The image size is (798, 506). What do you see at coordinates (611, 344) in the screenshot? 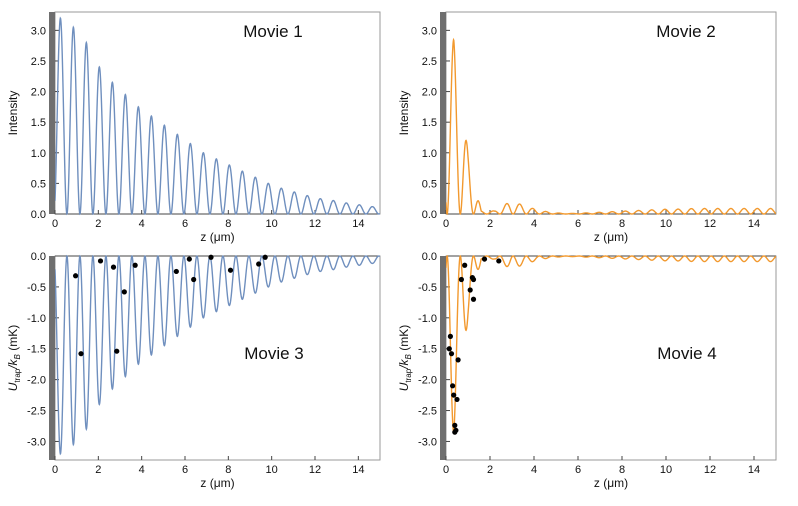
I see `potential-line` at bounding box center [611, 344].